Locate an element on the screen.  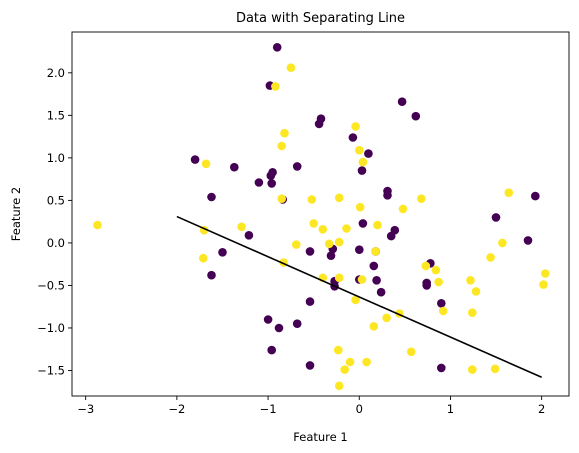
y-tick-label: −0.5 is located at coordinates (51, 285).